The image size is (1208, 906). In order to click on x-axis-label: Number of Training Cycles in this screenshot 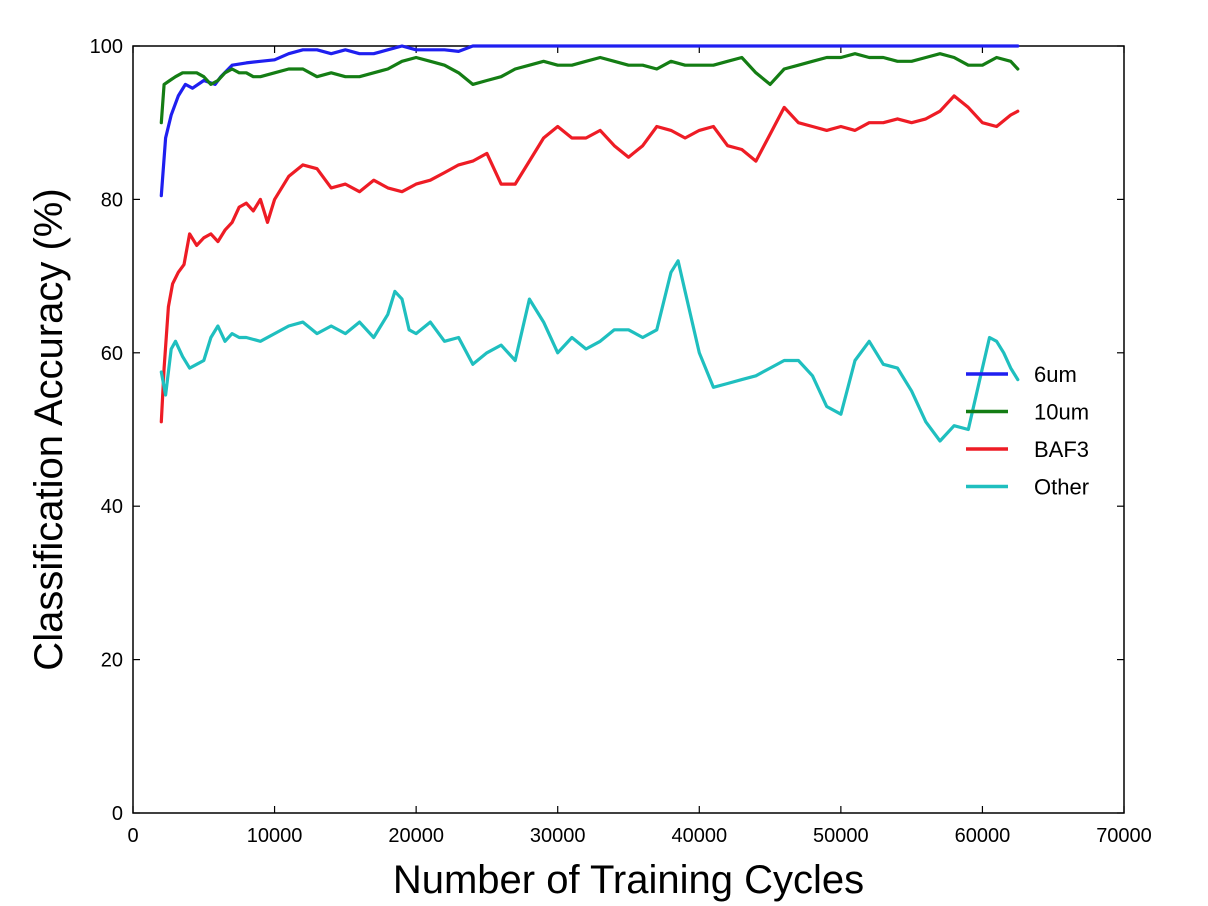, I will do `click(628, 880)`.